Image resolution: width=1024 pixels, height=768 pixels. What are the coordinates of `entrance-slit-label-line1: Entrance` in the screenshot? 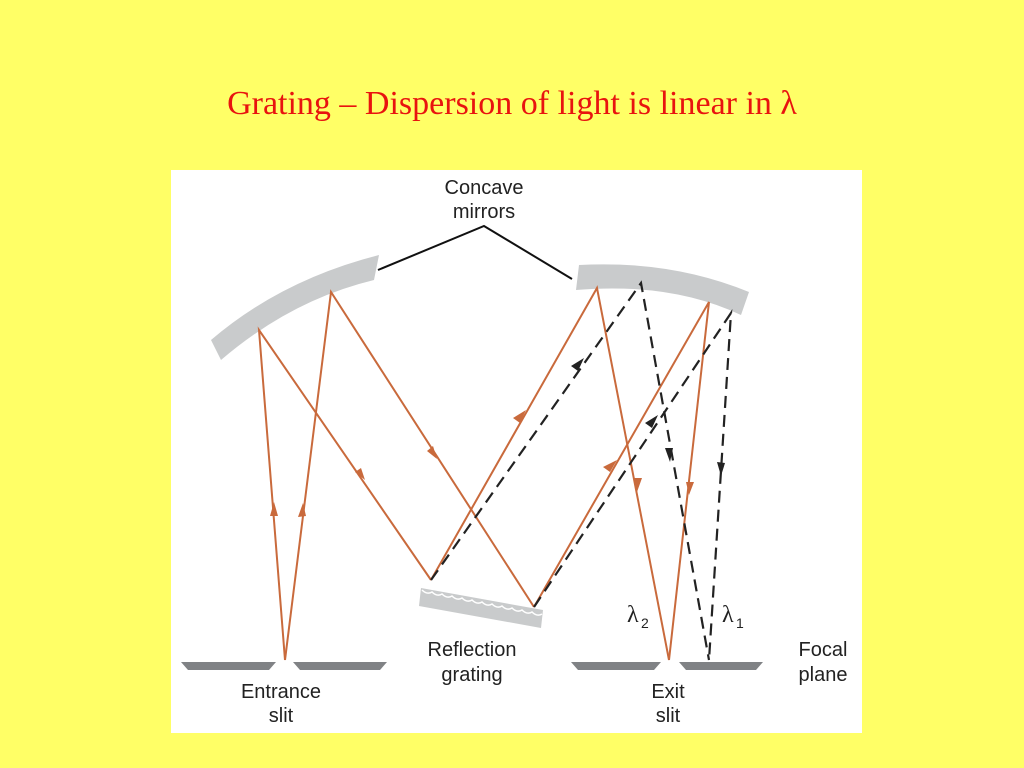 It's located at (281, 692).